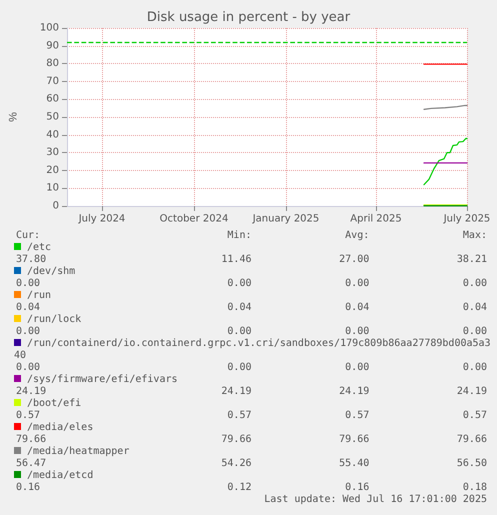  I want to click on text: 56.47, so click(32, 464).